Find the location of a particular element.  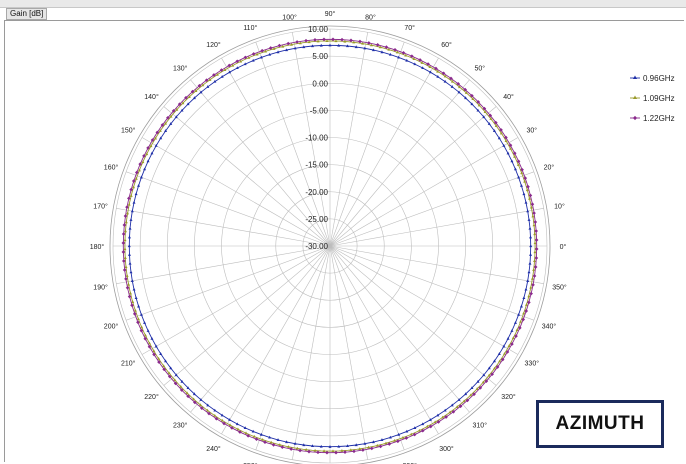

angle-tick-label: 350° is located at coordinates (559, 287).